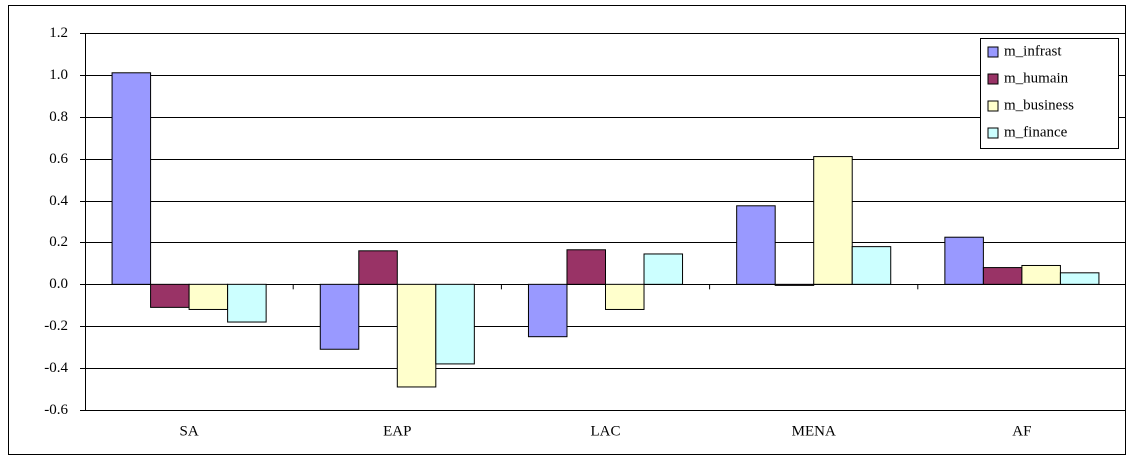 The height and width of the screenshot is (460, 1133). What do you see at coordinates (56, 410) in the screenshot?
I see `y-tick-label: -0.6` at bounding box center [56, 410].